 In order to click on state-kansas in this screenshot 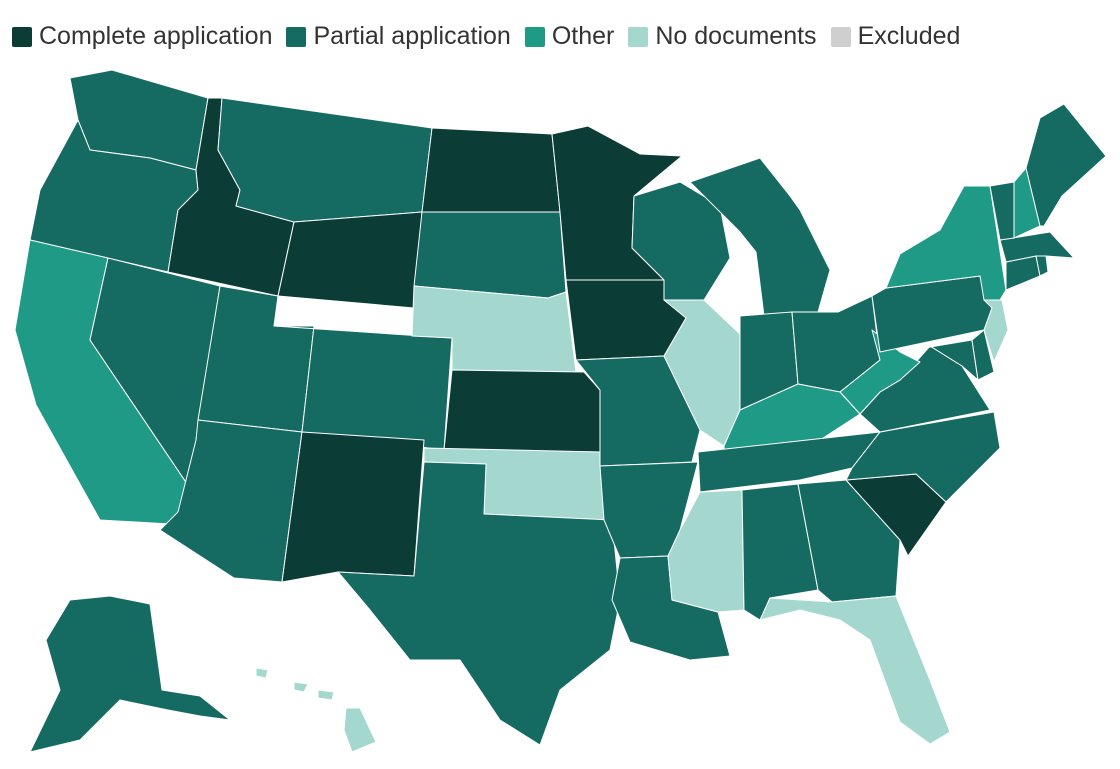, I will do `click(522, 411)`.